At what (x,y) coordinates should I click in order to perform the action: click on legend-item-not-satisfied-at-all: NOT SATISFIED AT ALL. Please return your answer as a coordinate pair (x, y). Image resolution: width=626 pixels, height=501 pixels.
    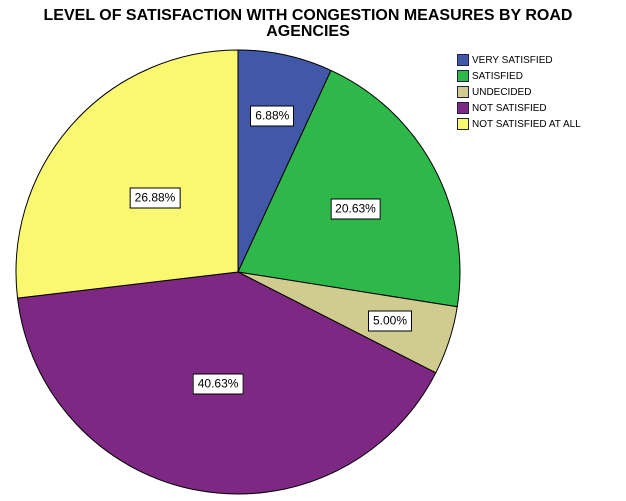
    Looking at the image, I should click on (519, 124).